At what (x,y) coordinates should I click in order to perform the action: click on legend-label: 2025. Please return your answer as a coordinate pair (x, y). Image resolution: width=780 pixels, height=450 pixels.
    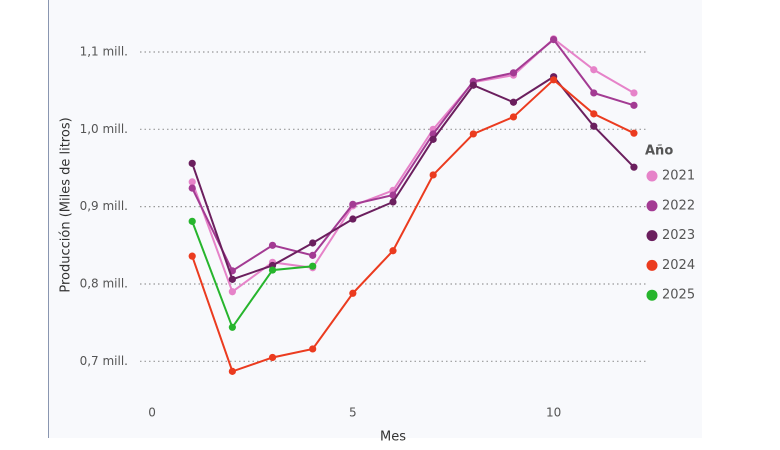
    Looking at the image, I should click on (678, 295).